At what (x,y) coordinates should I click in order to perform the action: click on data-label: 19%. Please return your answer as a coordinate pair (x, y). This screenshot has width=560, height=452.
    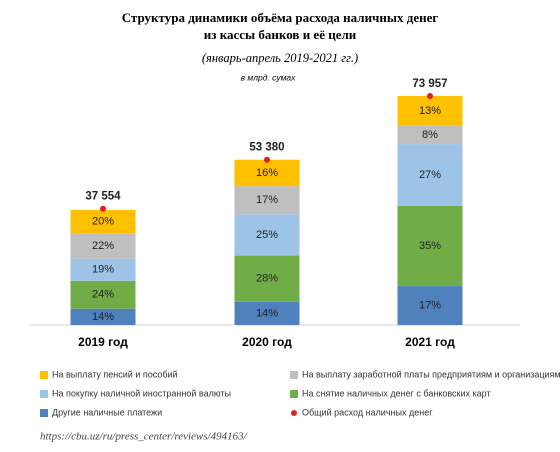
    Looking at the image, I should click on (103, 270).